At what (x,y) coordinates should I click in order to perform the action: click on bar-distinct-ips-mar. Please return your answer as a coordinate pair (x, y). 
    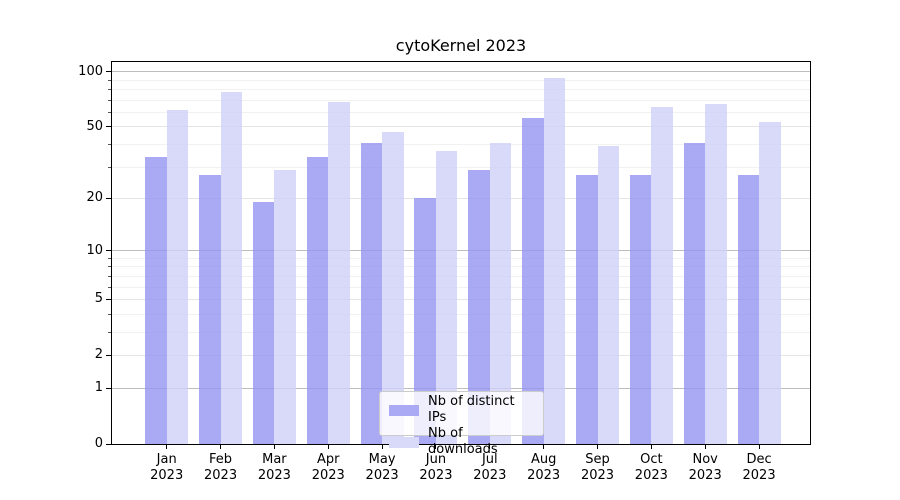
    Looking at the image, I should click on (263, 323).